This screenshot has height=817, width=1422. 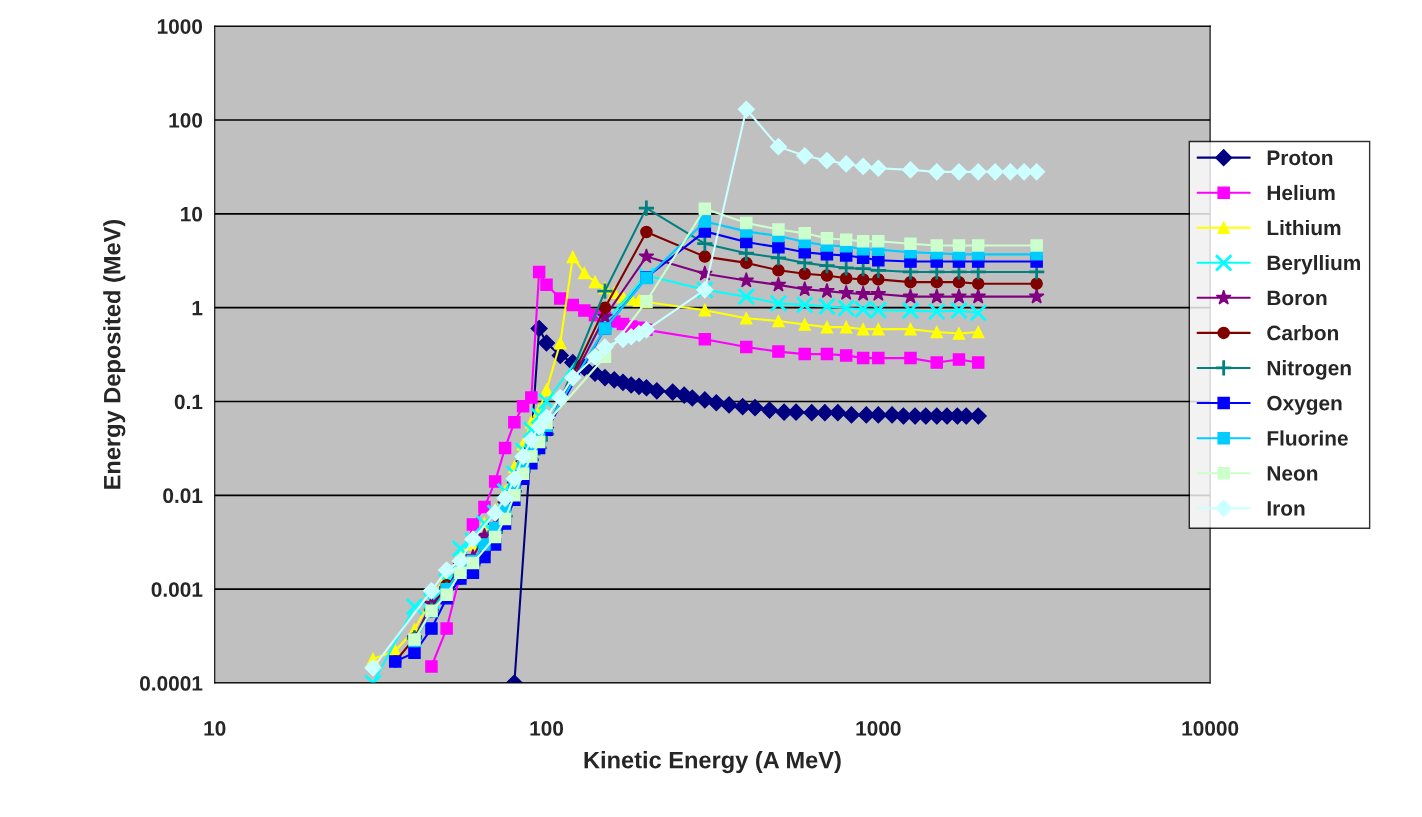 What do you see at coordinates (1304, 405) in the screenshot?
I see `legend-label: Oxygen` at bounding box center [1304, 405].